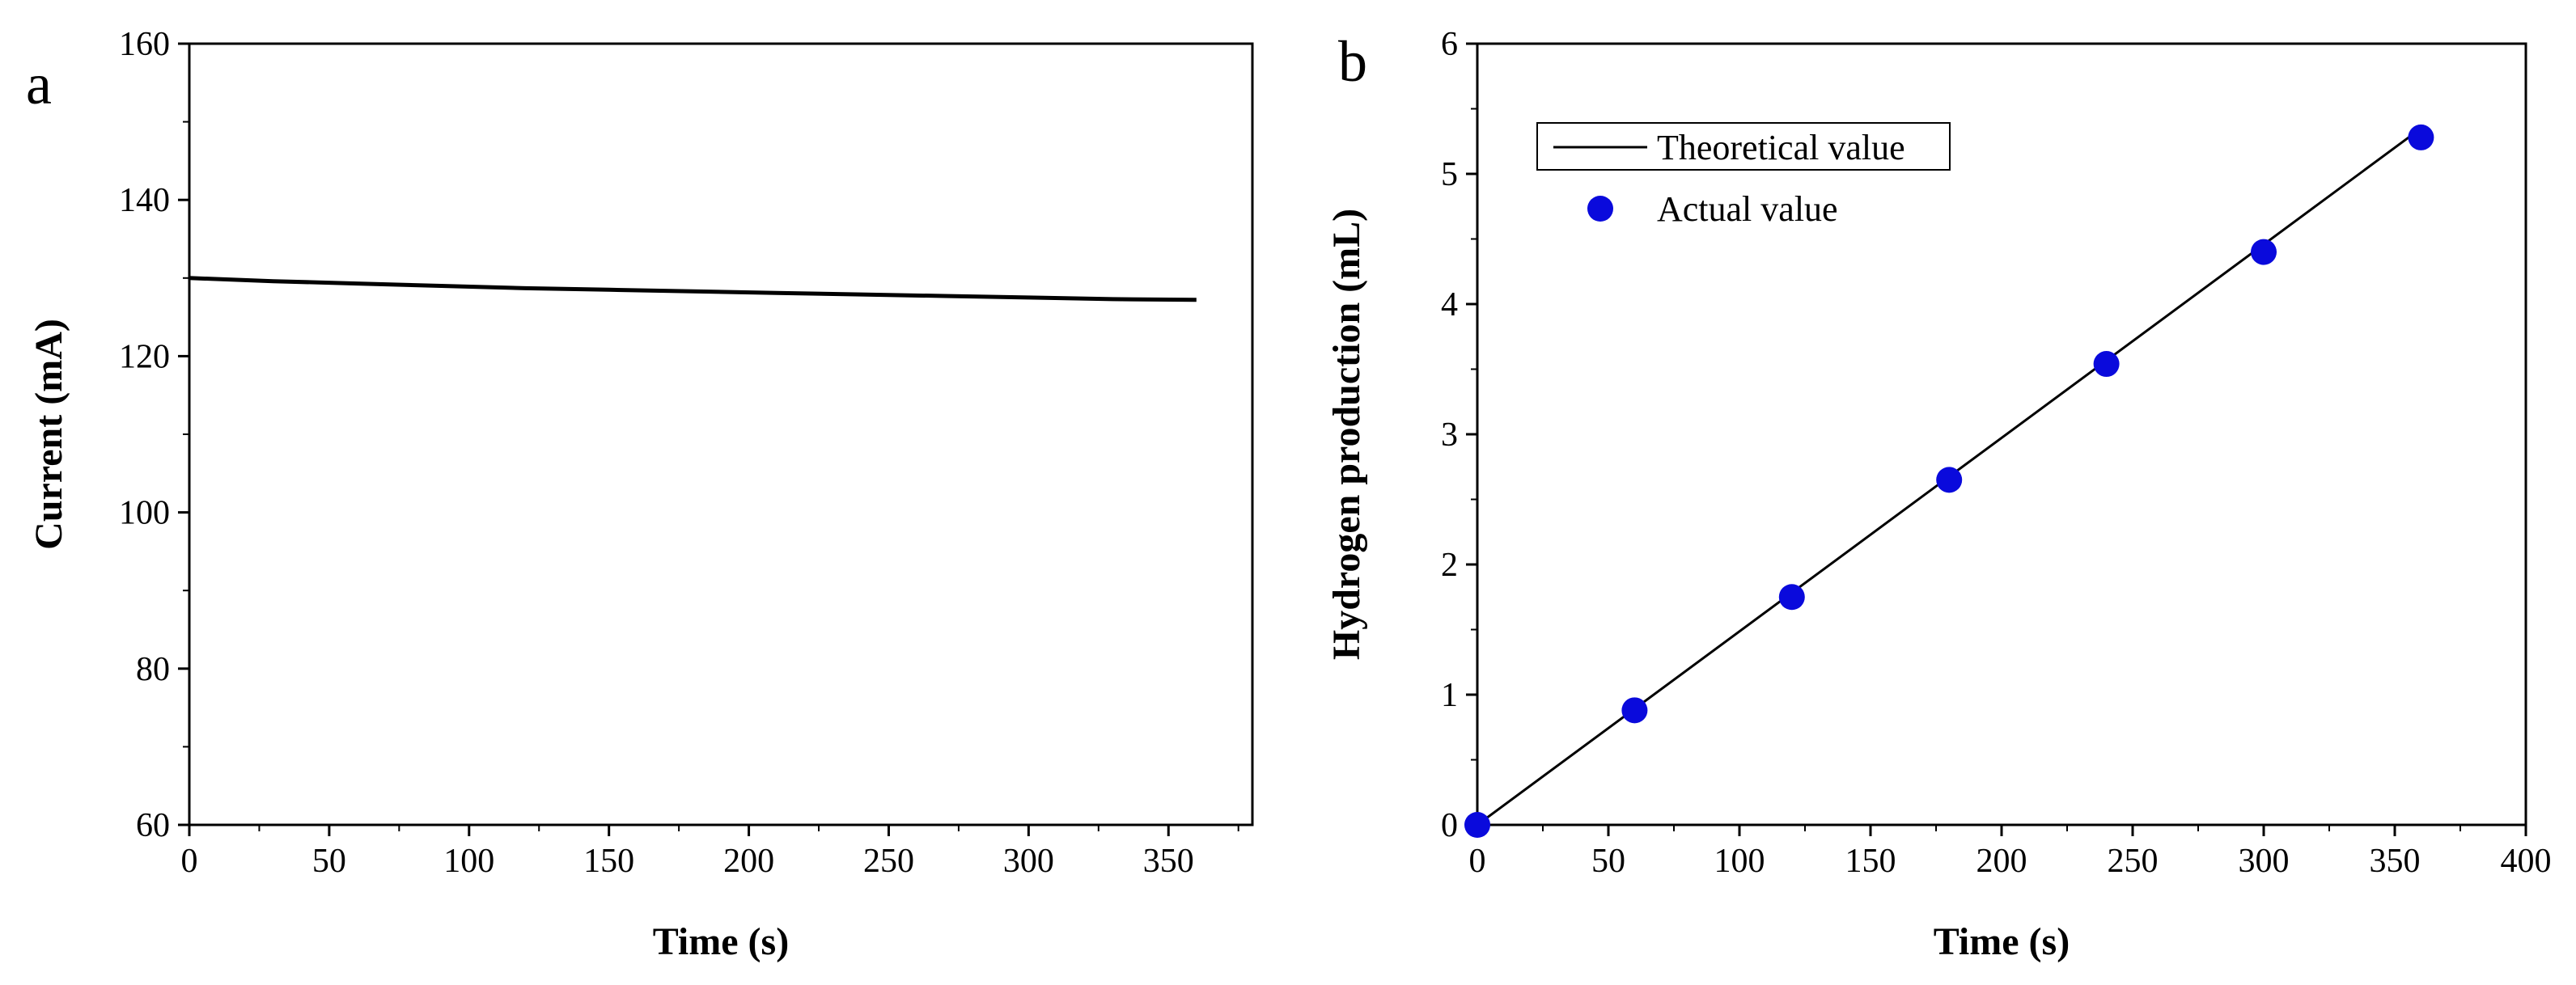 The image size is (2576, 985). Describe the element at coordinates (2002, 941) in the screenshot. I see `panel-b-x-axis-title: Time (s)` at that location.